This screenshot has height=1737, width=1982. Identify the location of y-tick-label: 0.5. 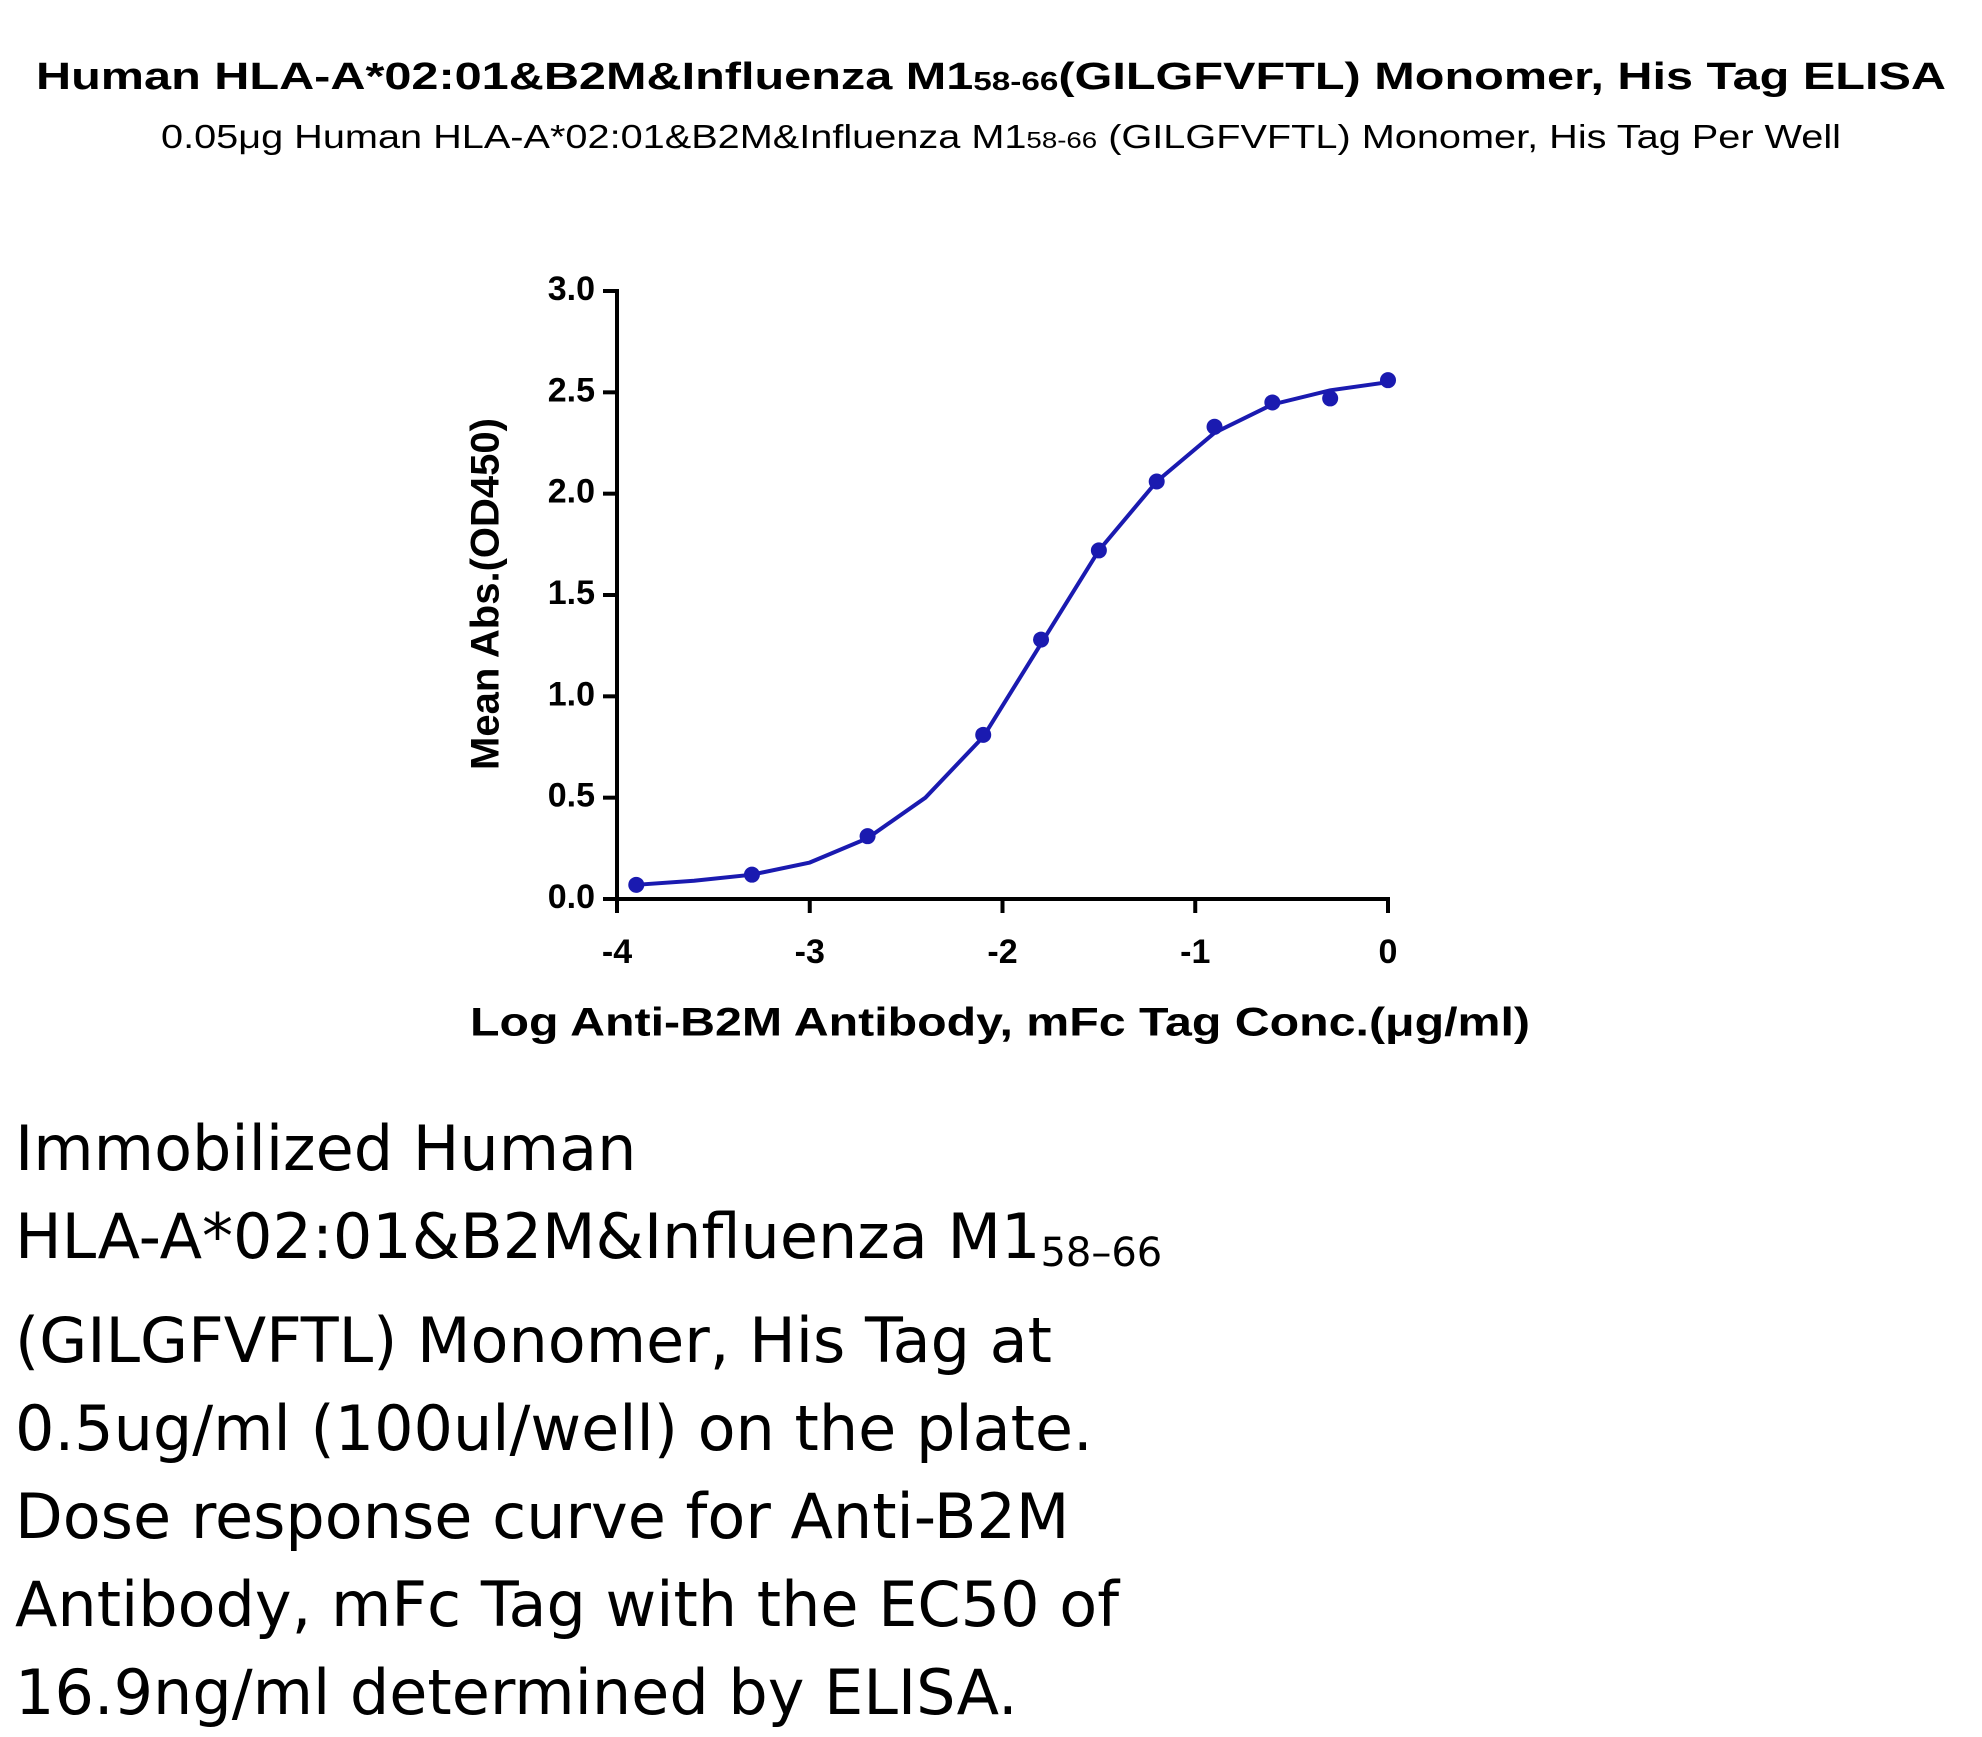
(571, 796).